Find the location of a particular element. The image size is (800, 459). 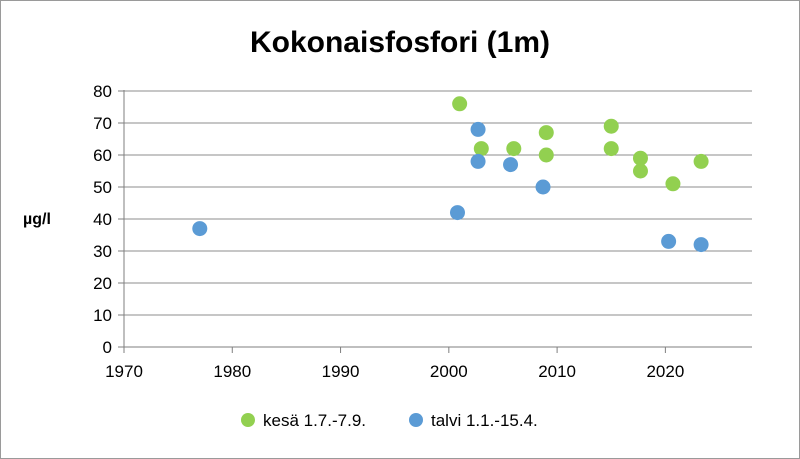

y-tick-label: 80 is located at coordinates (102, 91).